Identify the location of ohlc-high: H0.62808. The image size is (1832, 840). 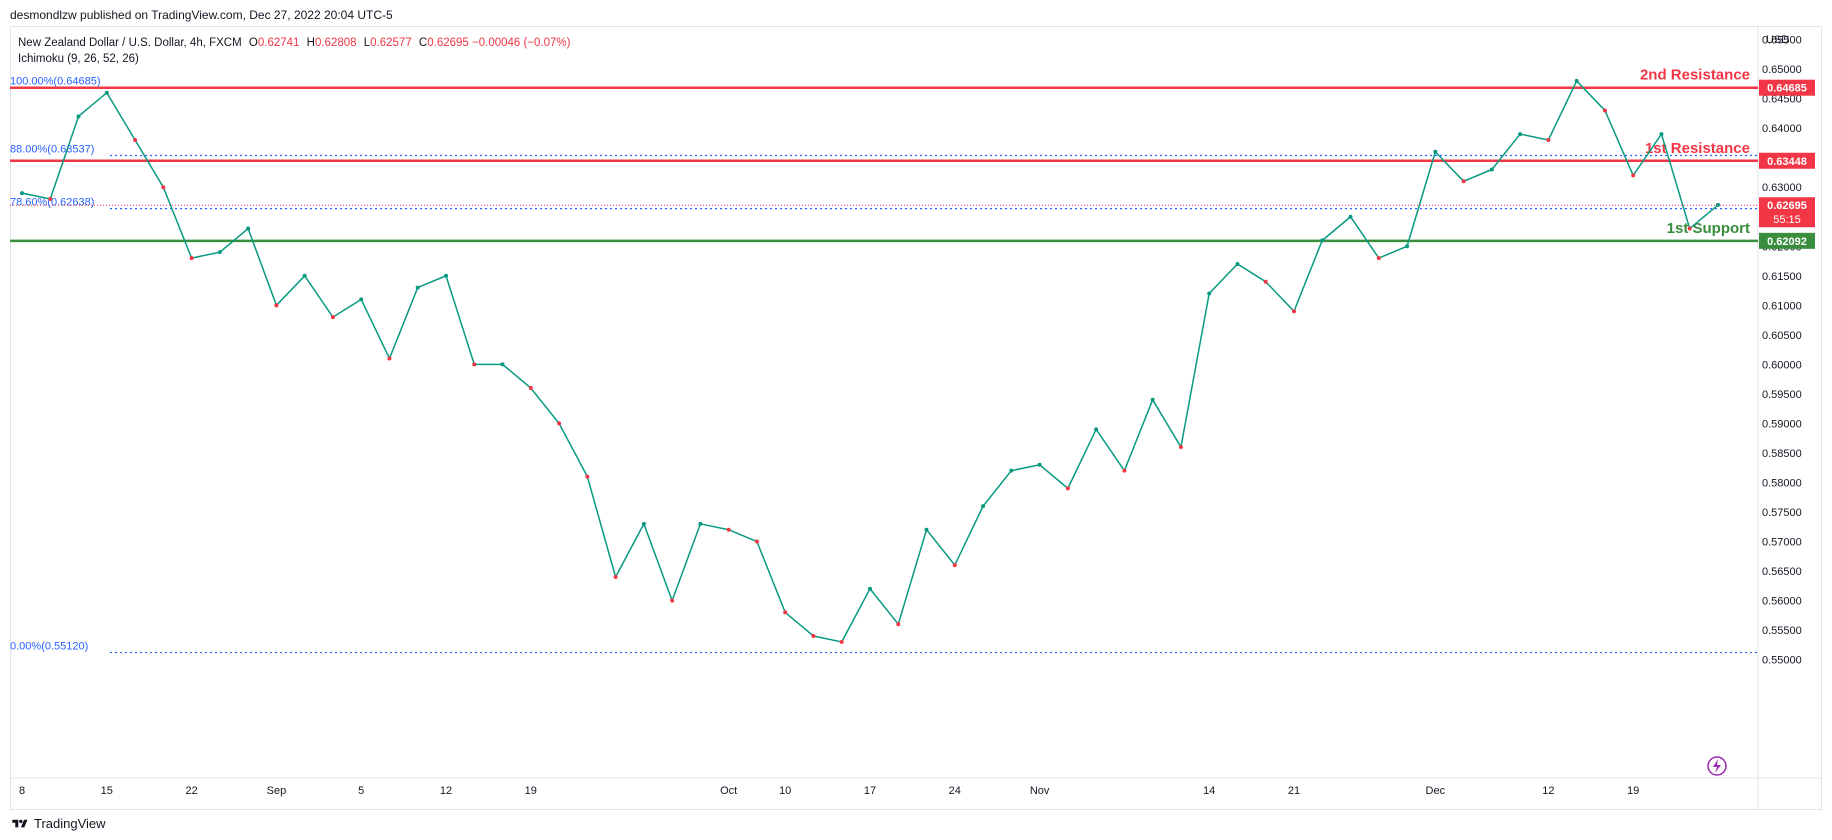
(331, 43).